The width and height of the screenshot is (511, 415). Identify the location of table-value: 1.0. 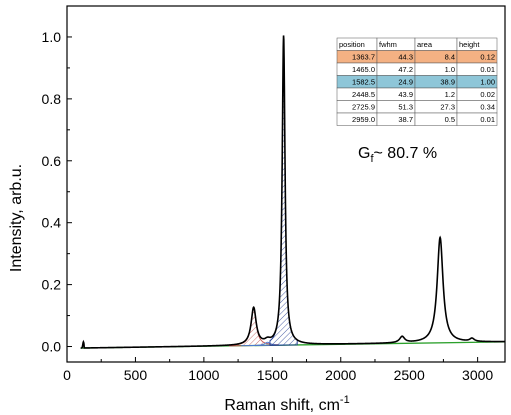
(450, 69).